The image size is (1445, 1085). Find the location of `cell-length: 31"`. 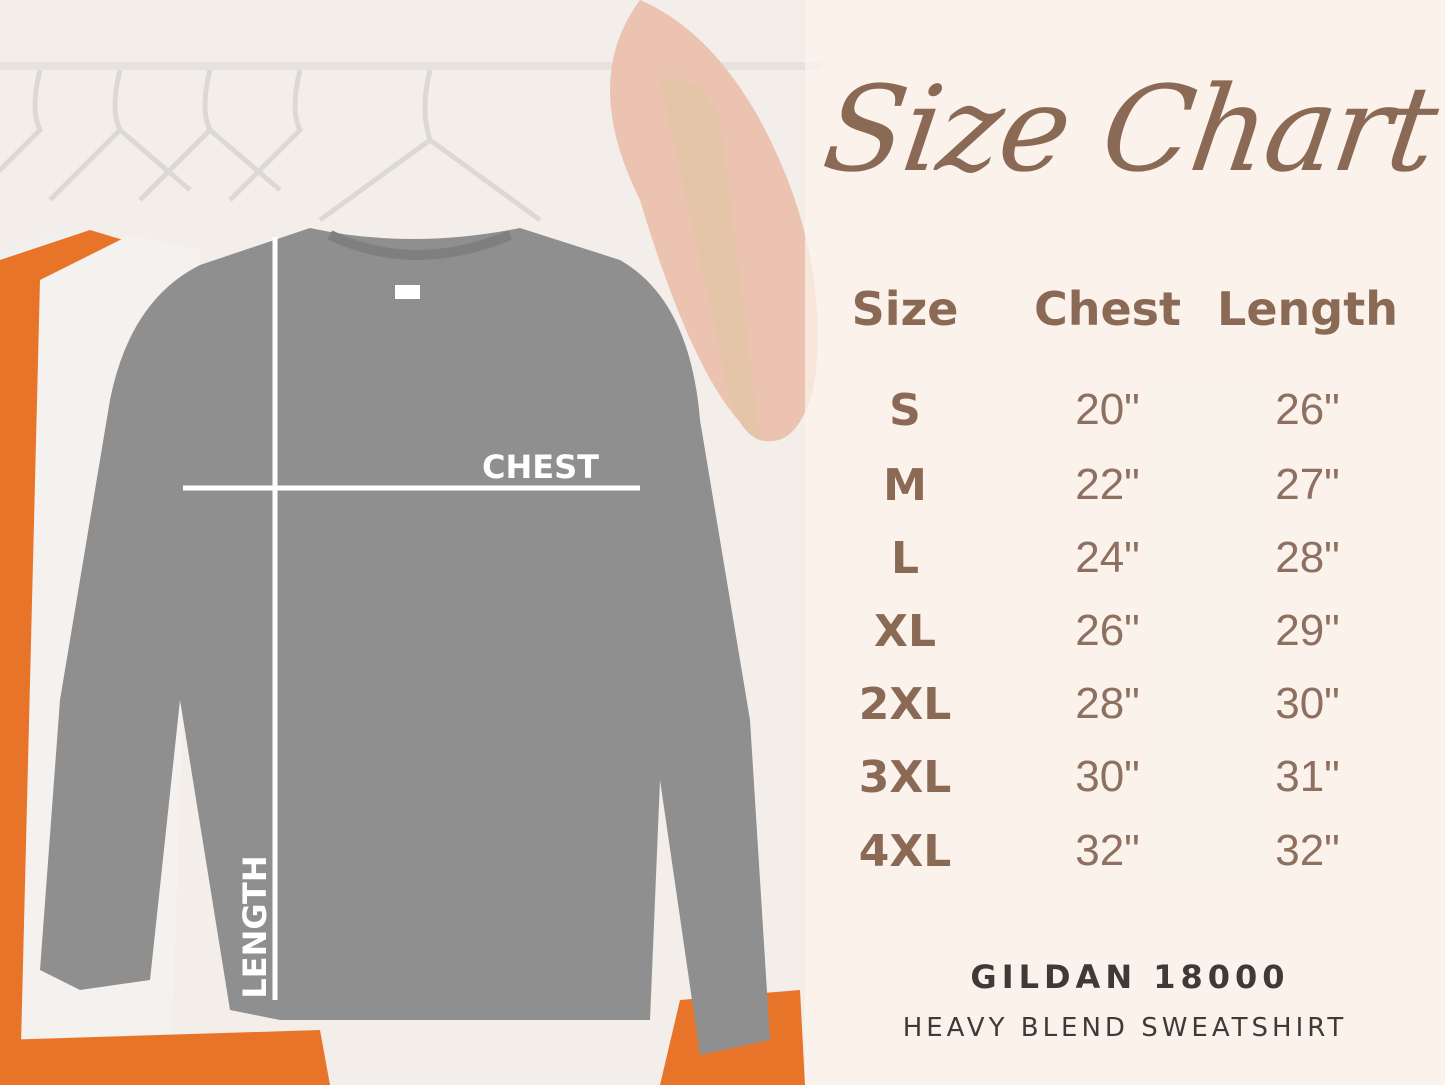

cell-length: 31" is located at coordinates (1307, 776).